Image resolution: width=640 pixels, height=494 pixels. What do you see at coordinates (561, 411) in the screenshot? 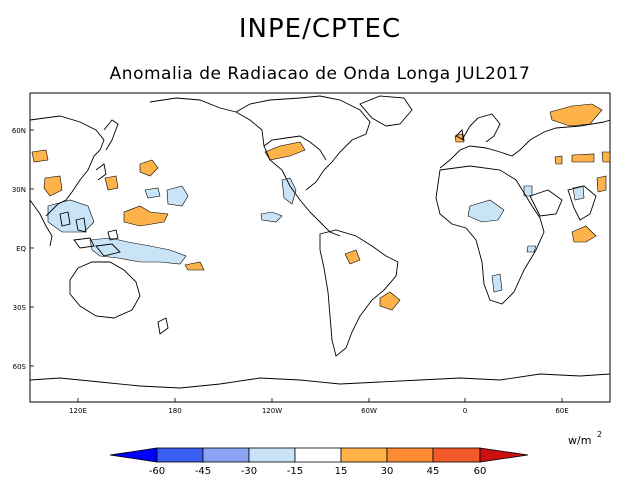
I see `lon-tick-label: 60E` at bounding box center [561, 411].